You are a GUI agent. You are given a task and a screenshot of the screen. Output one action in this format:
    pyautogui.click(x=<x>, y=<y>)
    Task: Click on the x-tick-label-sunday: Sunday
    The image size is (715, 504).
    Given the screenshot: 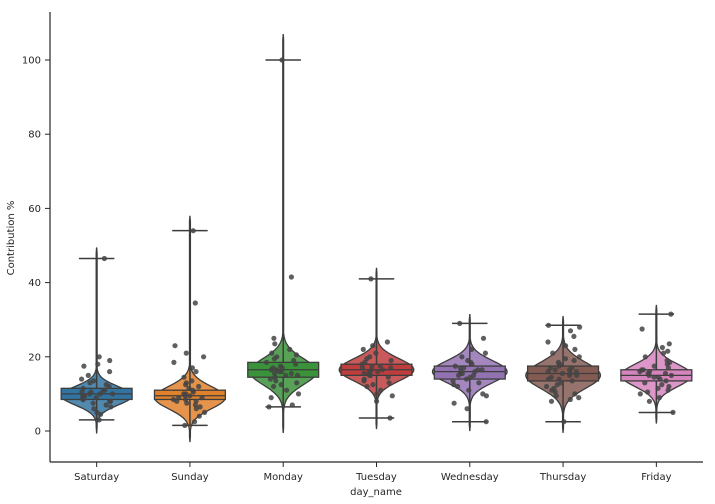 What is the action you would take?
    pyautogui.click(x=189, y=477)
    